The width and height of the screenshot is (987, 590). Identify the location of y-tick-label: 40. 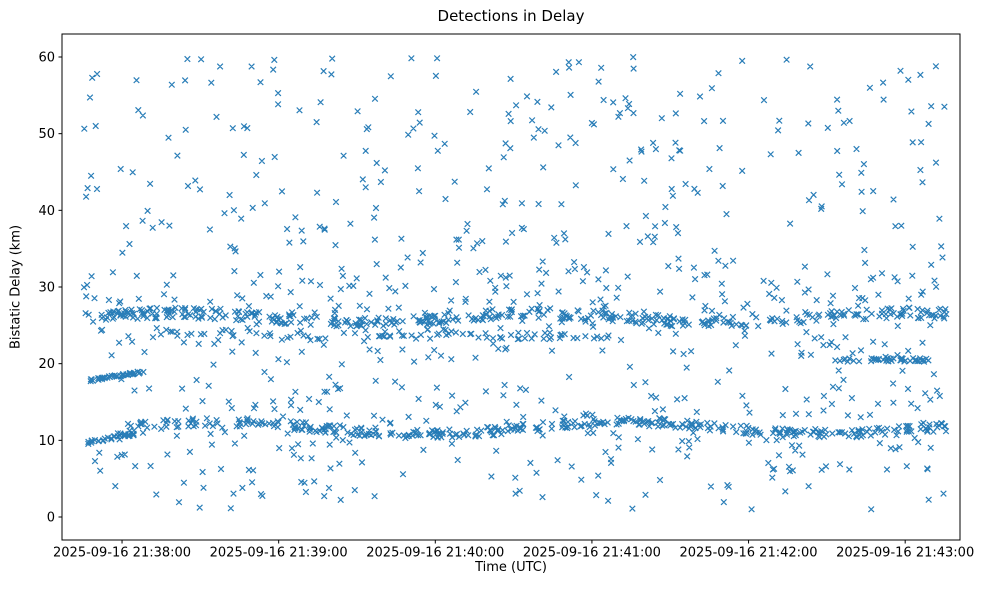
(46, 211).